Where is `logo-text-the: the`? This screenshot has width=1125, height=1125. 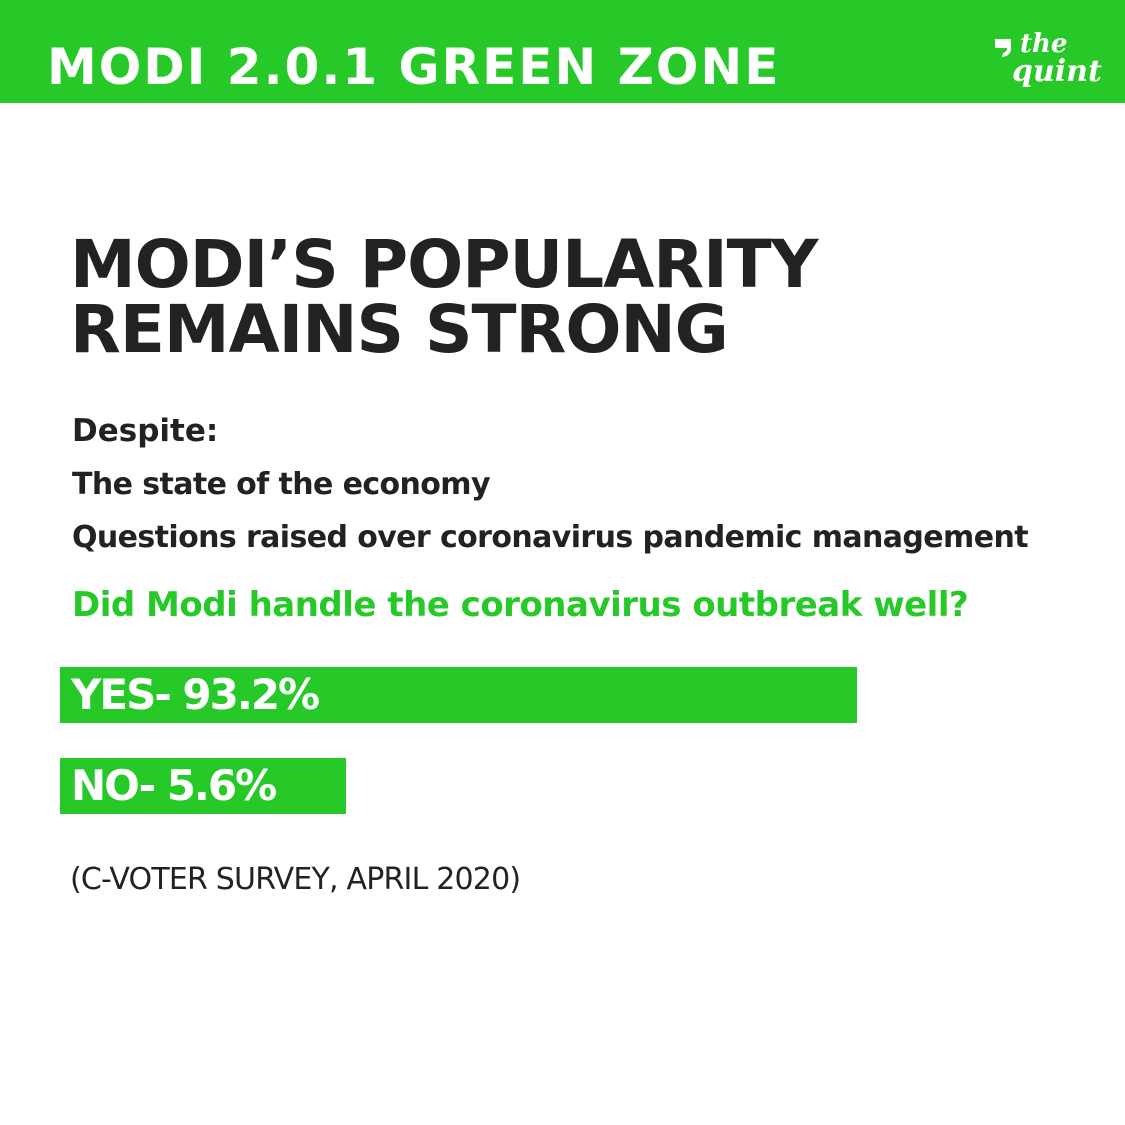 logo-text-the: the is located at coordinates (1044, 44).